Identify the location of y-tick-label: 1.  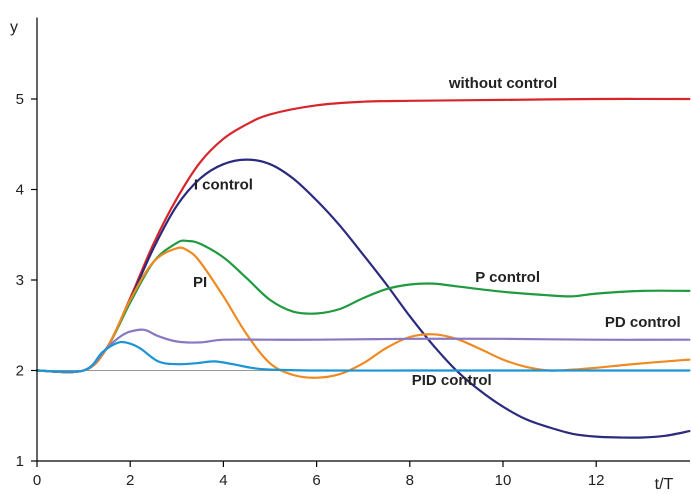
(20, 461).